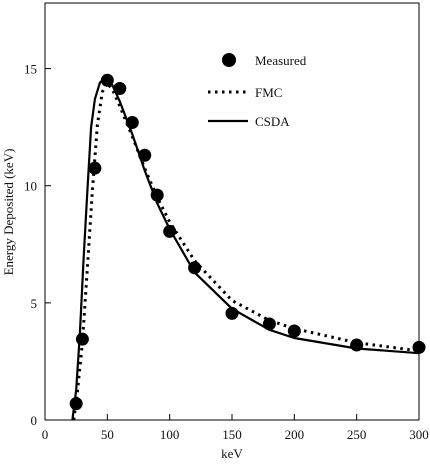 The image size is (430, 464). I want to click on x-tick-label: 50, so click(107, 434).